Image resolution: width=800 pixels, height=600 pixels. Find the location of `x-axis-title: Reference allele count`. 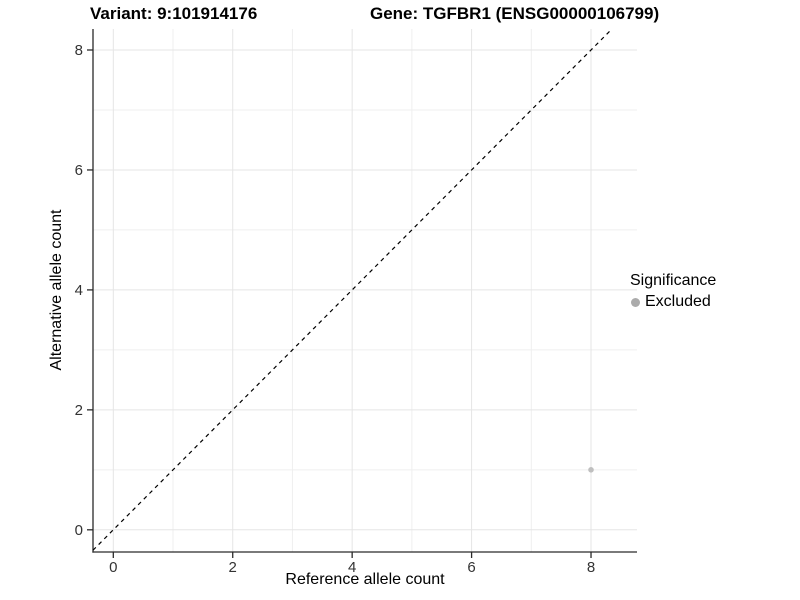

x-axis-title: Reference allele count is located at coordinates (365, 579).